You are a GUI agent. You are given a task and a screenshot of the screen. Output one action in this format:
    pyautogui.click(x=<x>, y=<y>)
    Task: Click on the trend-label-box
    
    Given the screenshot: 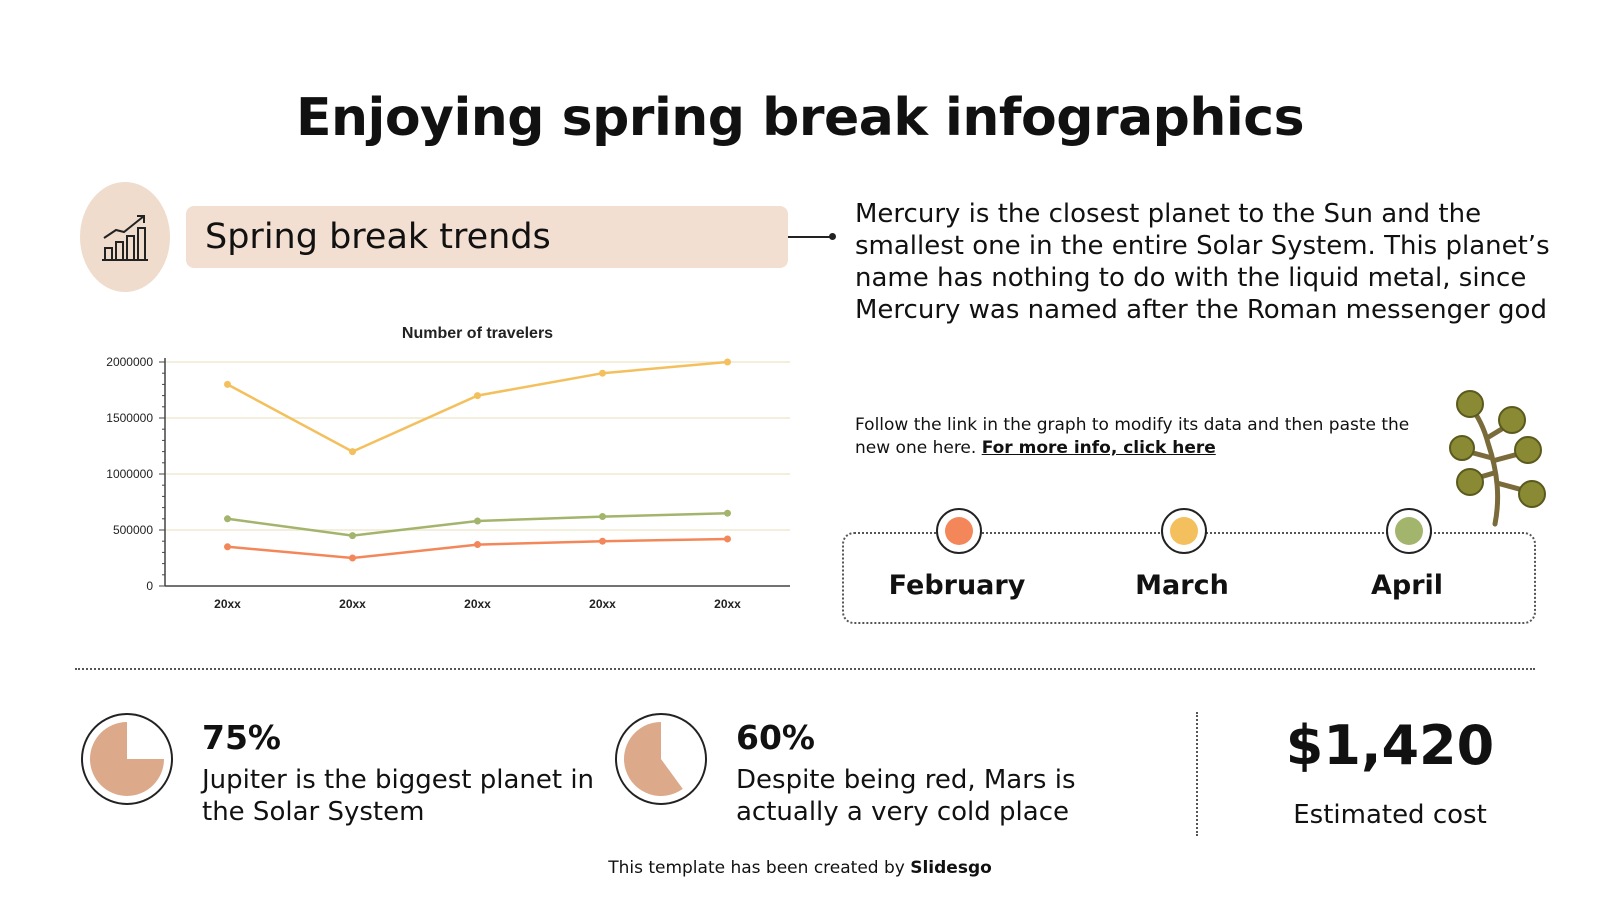 What is the action you would take?
    pyautogui.click(x=487, y=237)
    